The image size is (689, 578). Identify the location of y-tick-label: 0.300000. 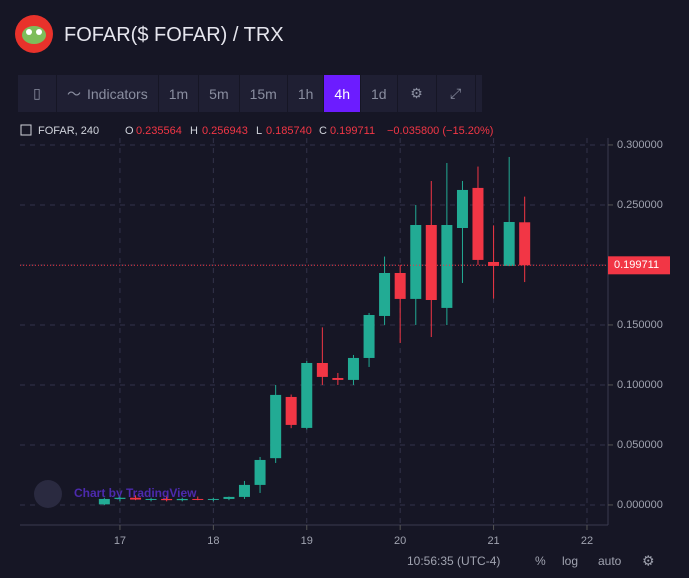
(640, 145).